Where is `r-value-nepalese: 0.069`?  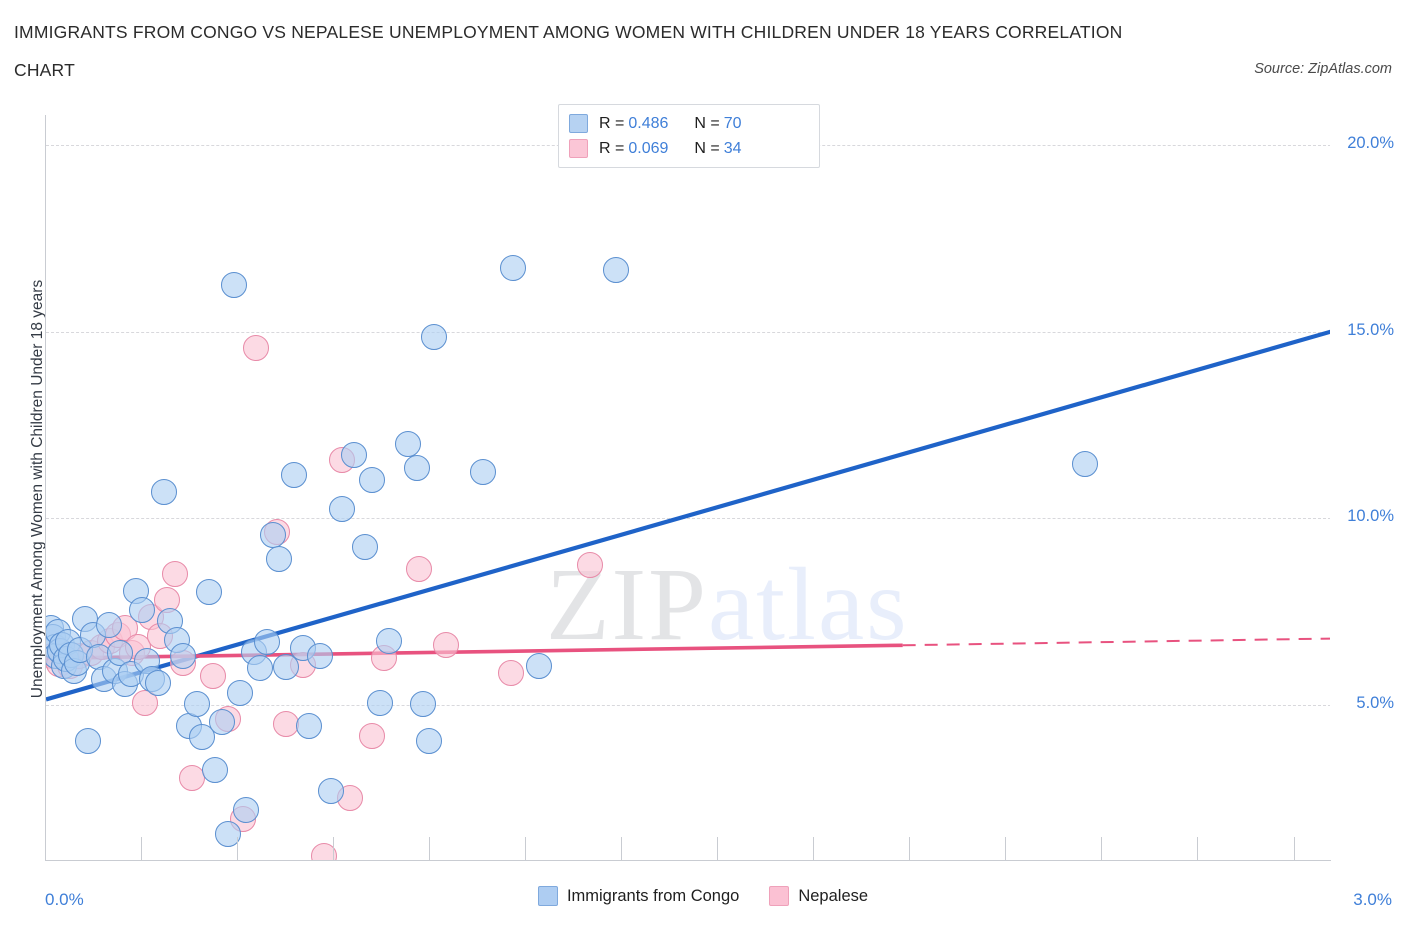 r-value-nepalese: 0.069 is located at coordinates (648, 148).